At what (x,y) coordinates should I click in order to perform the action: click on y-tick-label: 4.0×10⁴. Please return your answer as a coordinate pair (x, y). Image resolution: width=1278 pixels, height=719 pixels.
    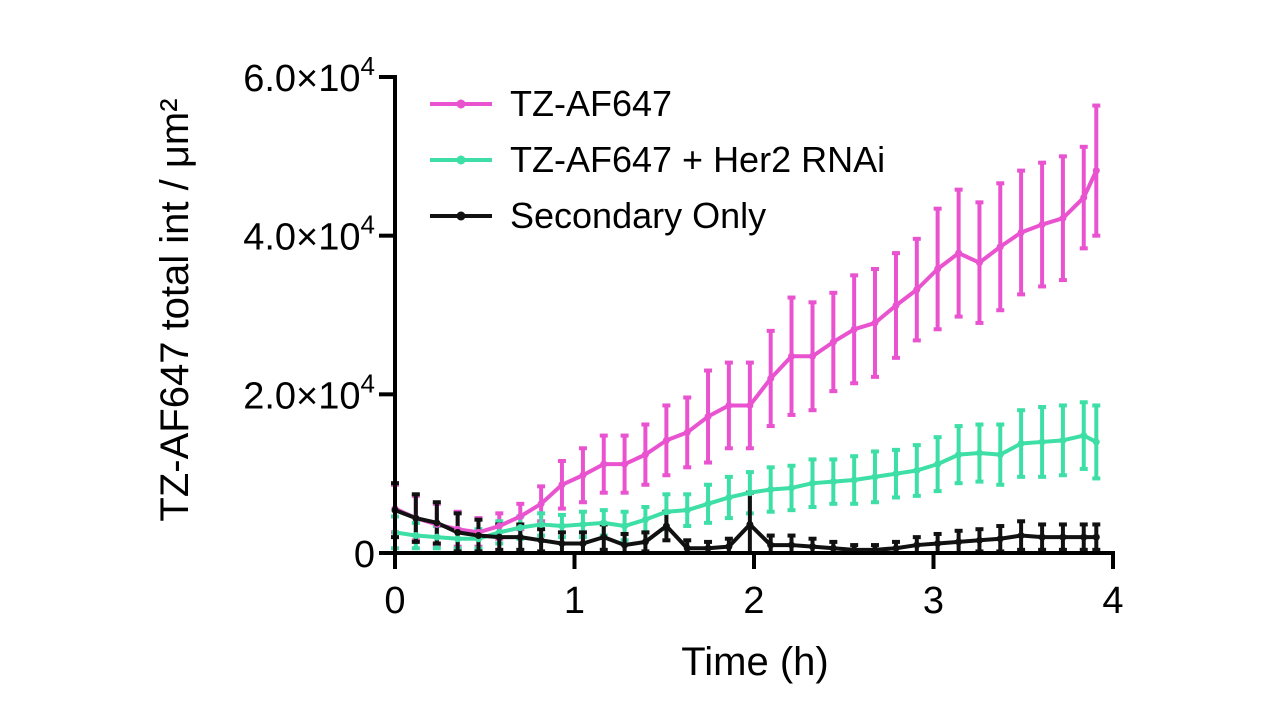
    Looking at the image, I should click on (309, 234).